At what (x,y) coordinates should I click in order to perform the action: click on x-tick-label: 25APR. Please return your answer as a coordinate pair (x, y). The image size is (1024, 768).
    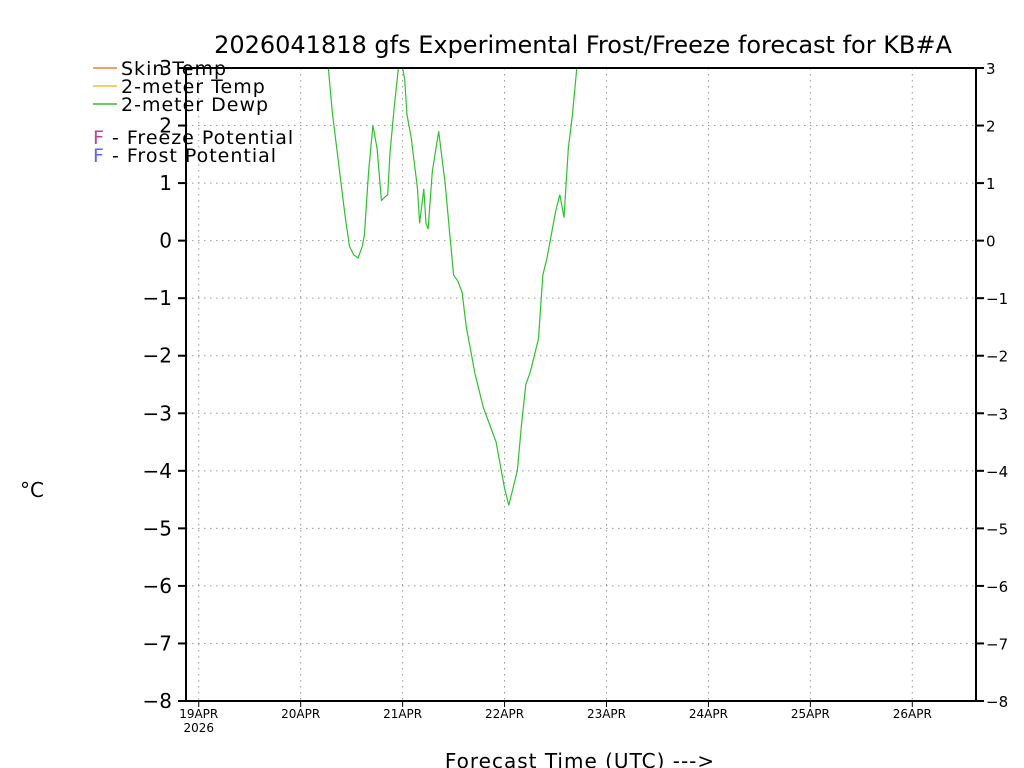
    Looking at the image, I should click on (810, 714).